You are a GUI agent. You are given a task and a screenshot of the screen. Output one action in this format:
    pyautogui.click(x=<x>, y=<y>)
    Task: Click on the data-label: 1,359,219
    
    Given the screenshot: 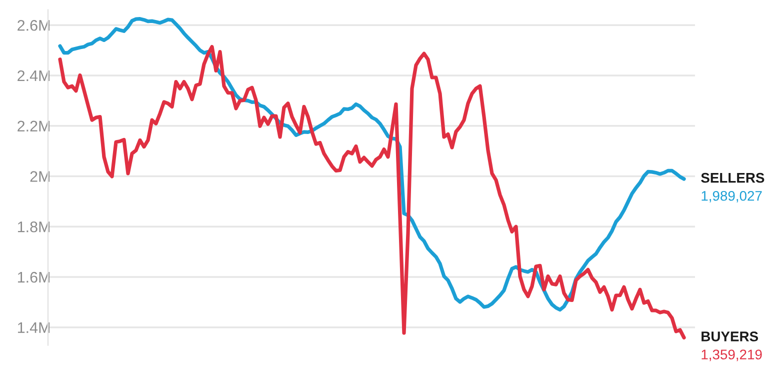 What is the action you would take?
    pyautogui.click(x=732, y=356)
    